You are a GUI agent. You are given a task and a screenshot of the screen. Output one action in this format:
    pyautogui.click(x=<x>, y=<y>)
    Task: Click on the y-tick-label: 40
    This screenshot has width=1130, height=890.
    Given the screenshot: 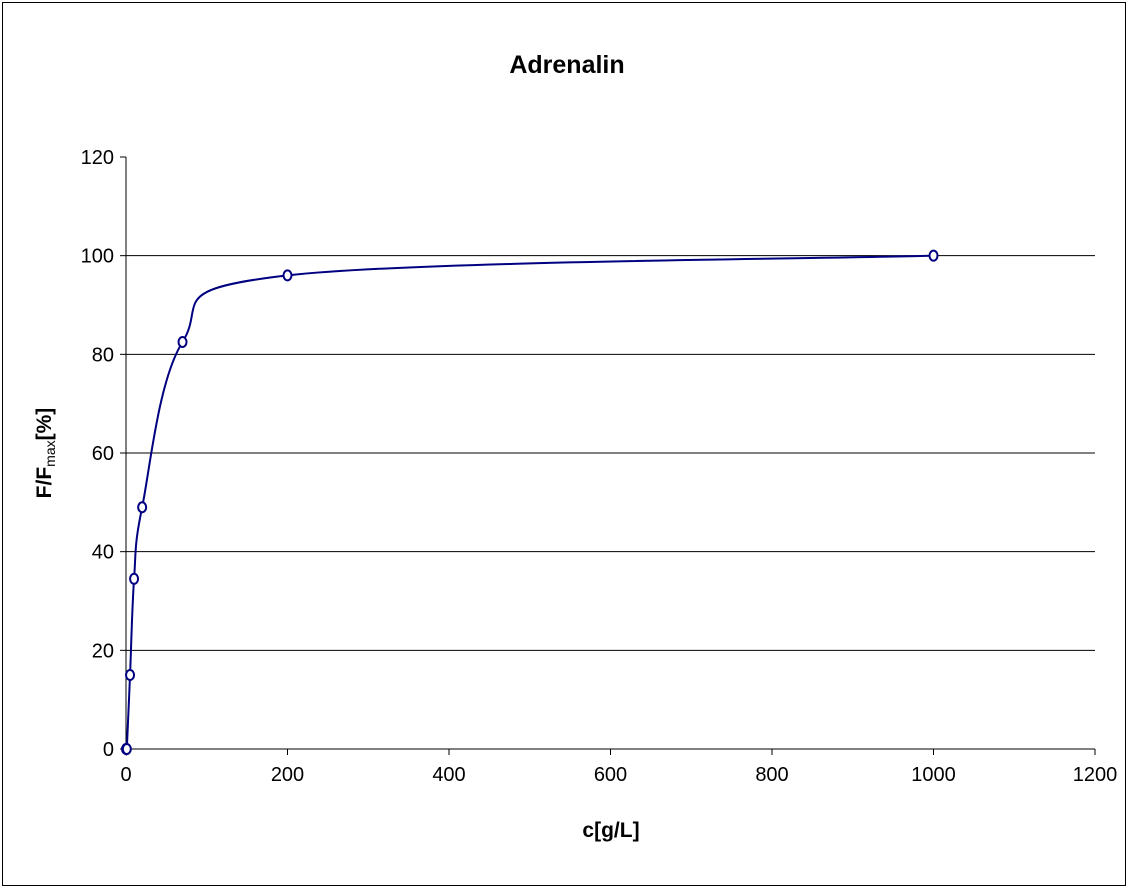 What is the action you would take?
    pyautogui.click(x=103, y=553)
    